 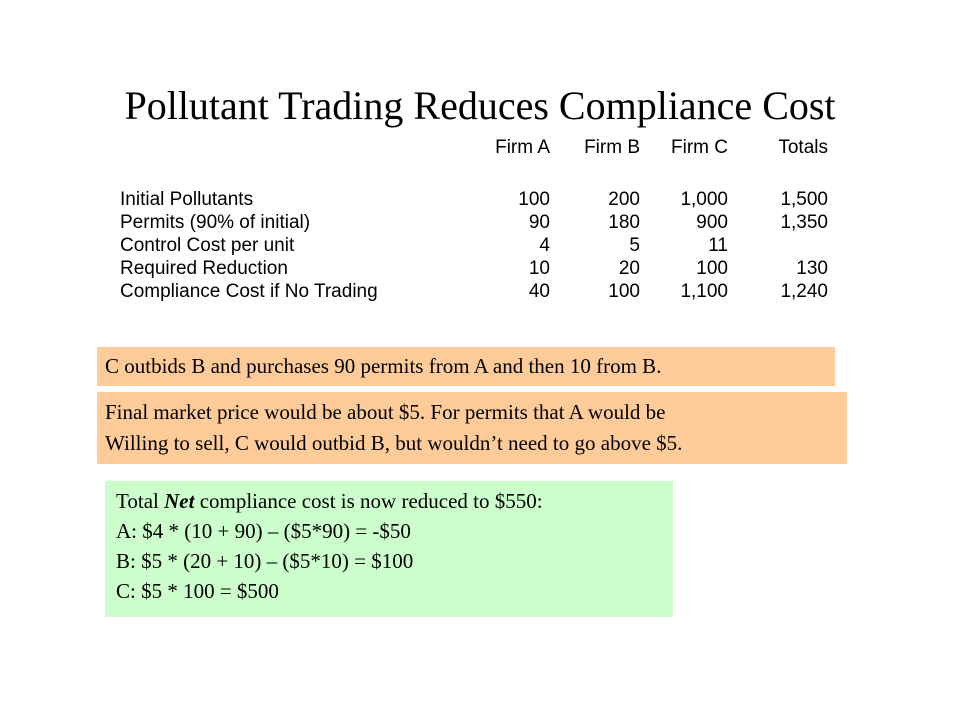 I want to click on net-emphasis: Net, so click(x=179, y=501).